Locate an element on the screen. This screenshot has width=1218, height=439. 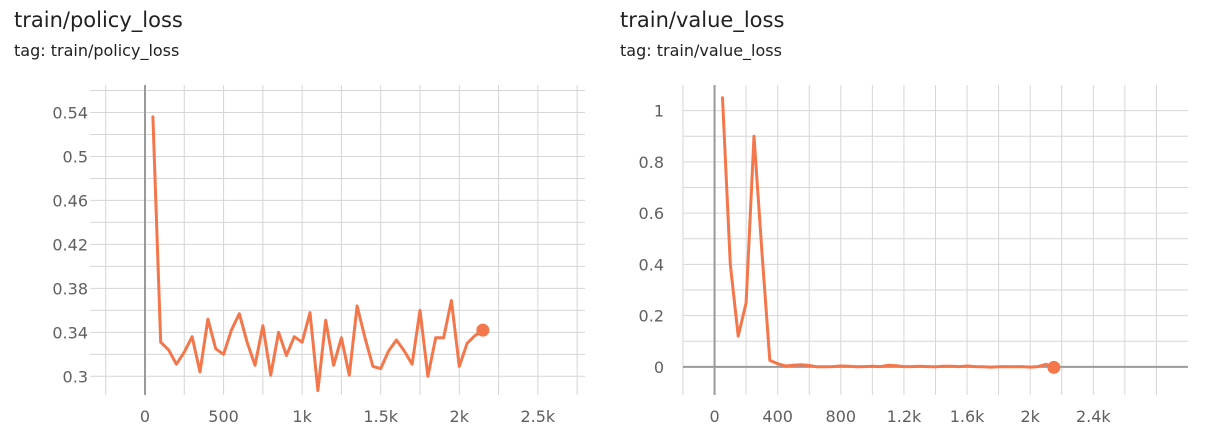
y-tick-label: 0 is located at coordinates (659, 367).